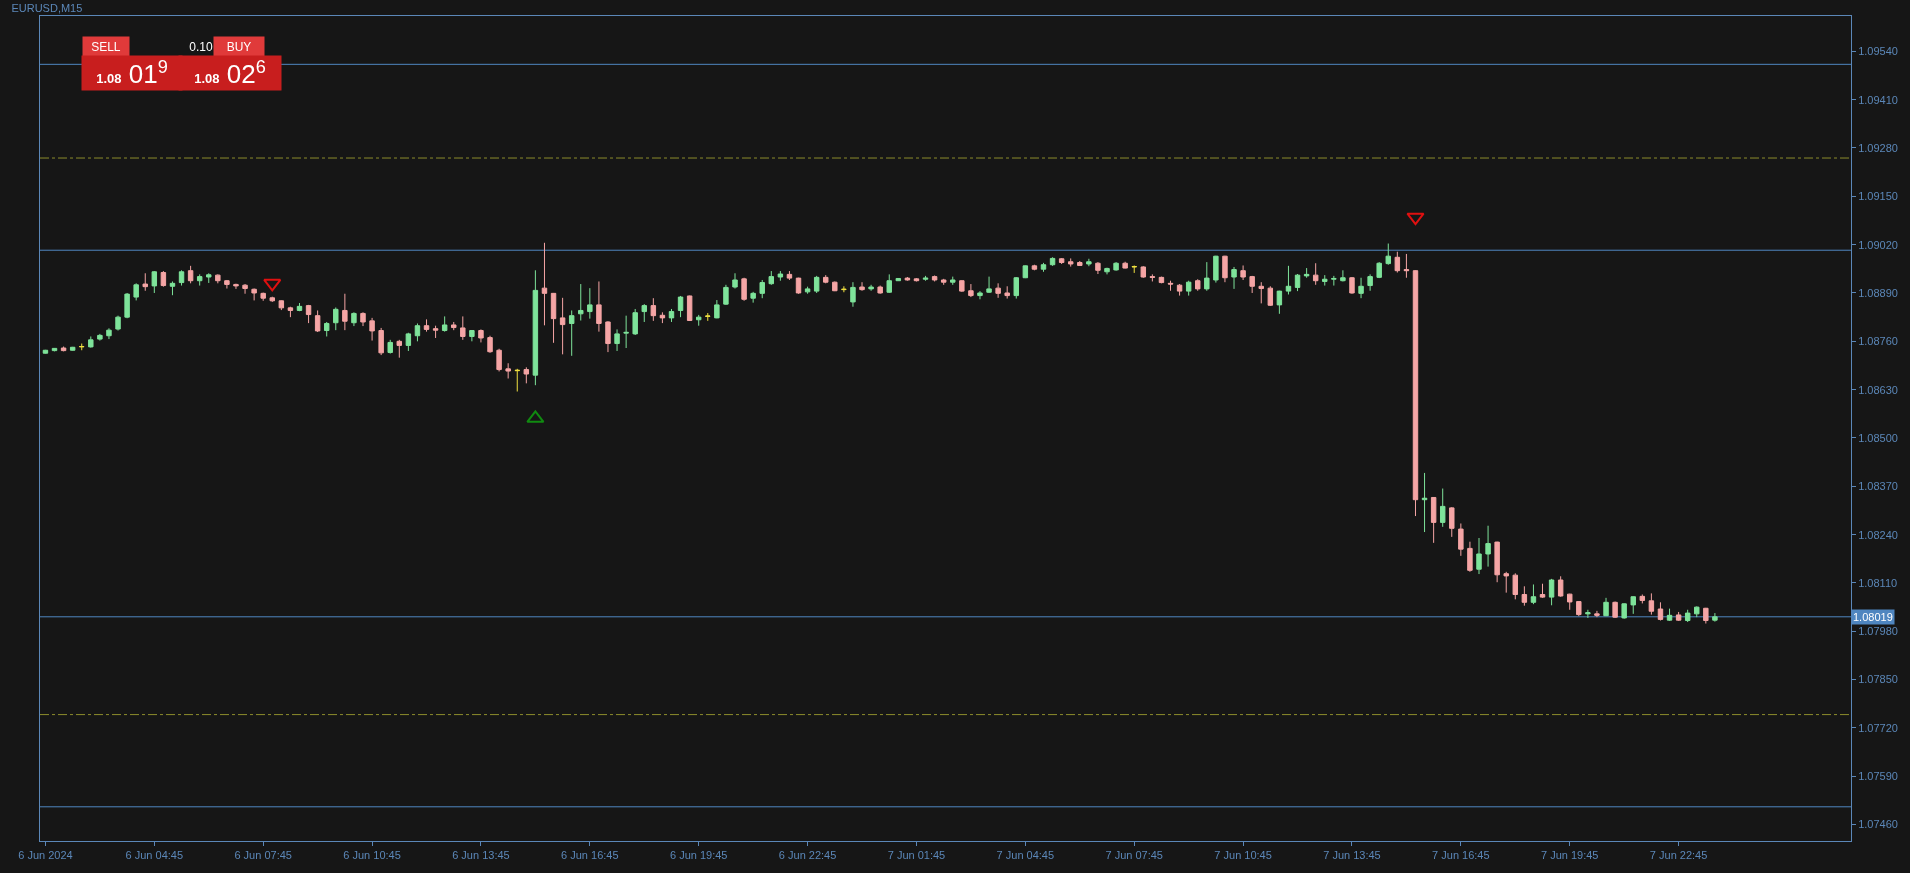 Image resolution: width=1910 pixels, height=873 pixels. I want to click on x-tick-label: 6 Jun 07:45, so click(263, 855).